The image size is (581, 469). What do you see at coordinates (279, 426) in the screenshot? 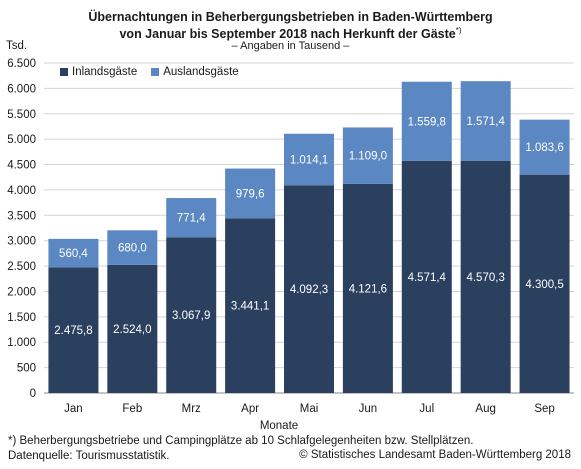
I see `x-axis-title: Monate` at bounding box center [279, 426].